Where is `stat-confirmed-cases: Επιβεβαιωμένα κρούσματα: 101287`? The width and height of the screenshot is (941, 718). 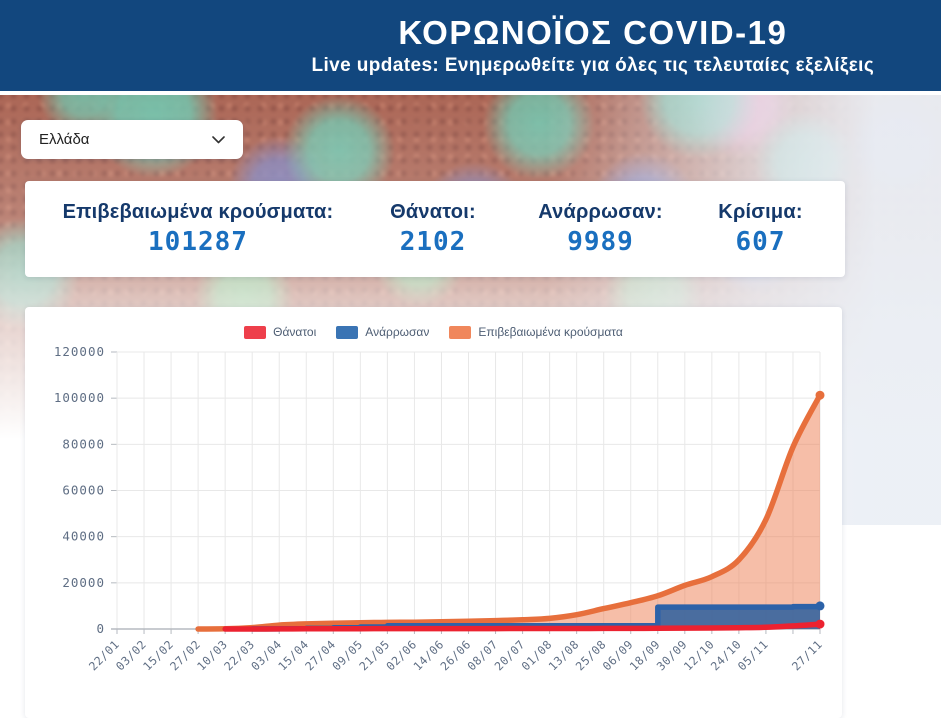 stat-confirmed-cases: Επιβεβαιωμένα κρούσματα: 101287 is located at coordinates (198, 229).